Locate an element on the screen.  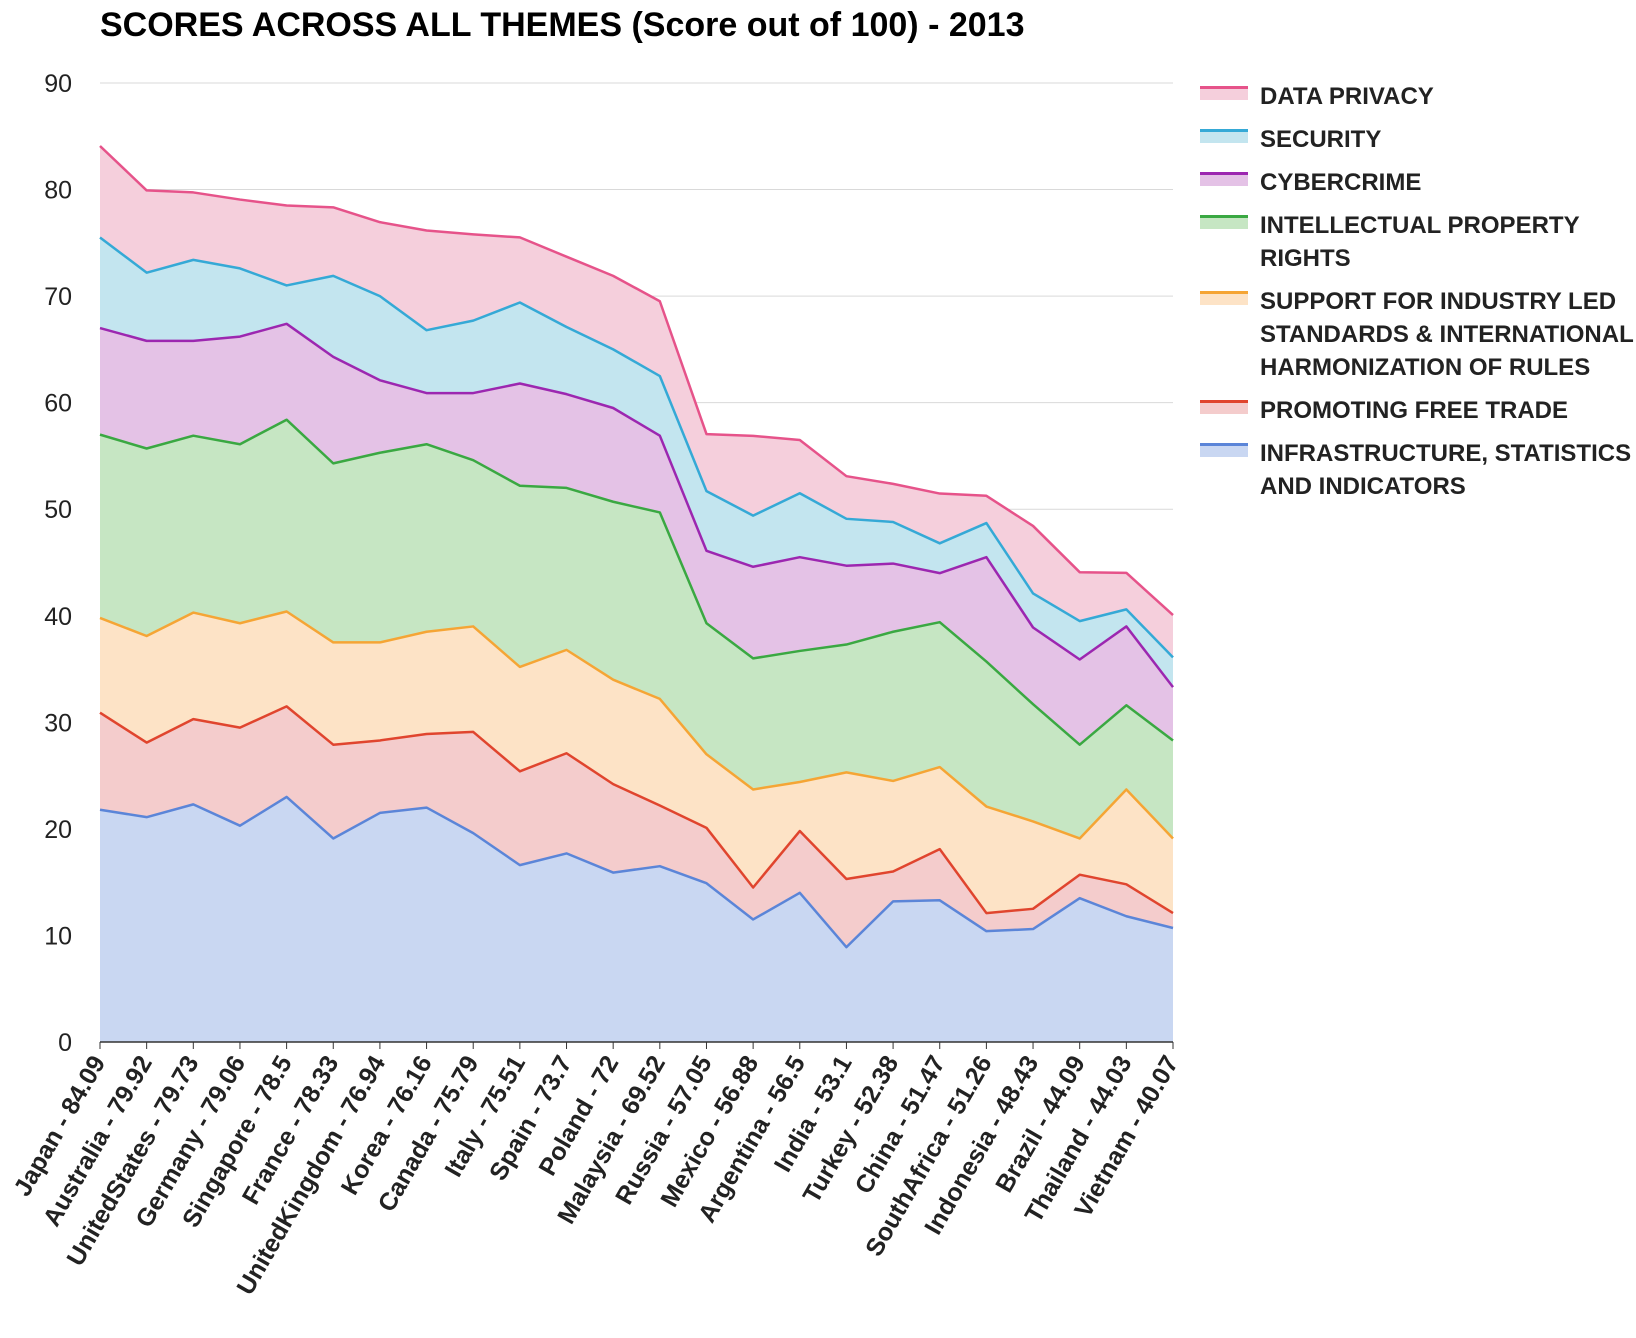
legend-item-promoting-free-trade: PROMOTING FREE TRADE is located at coordinates (1418, 410).